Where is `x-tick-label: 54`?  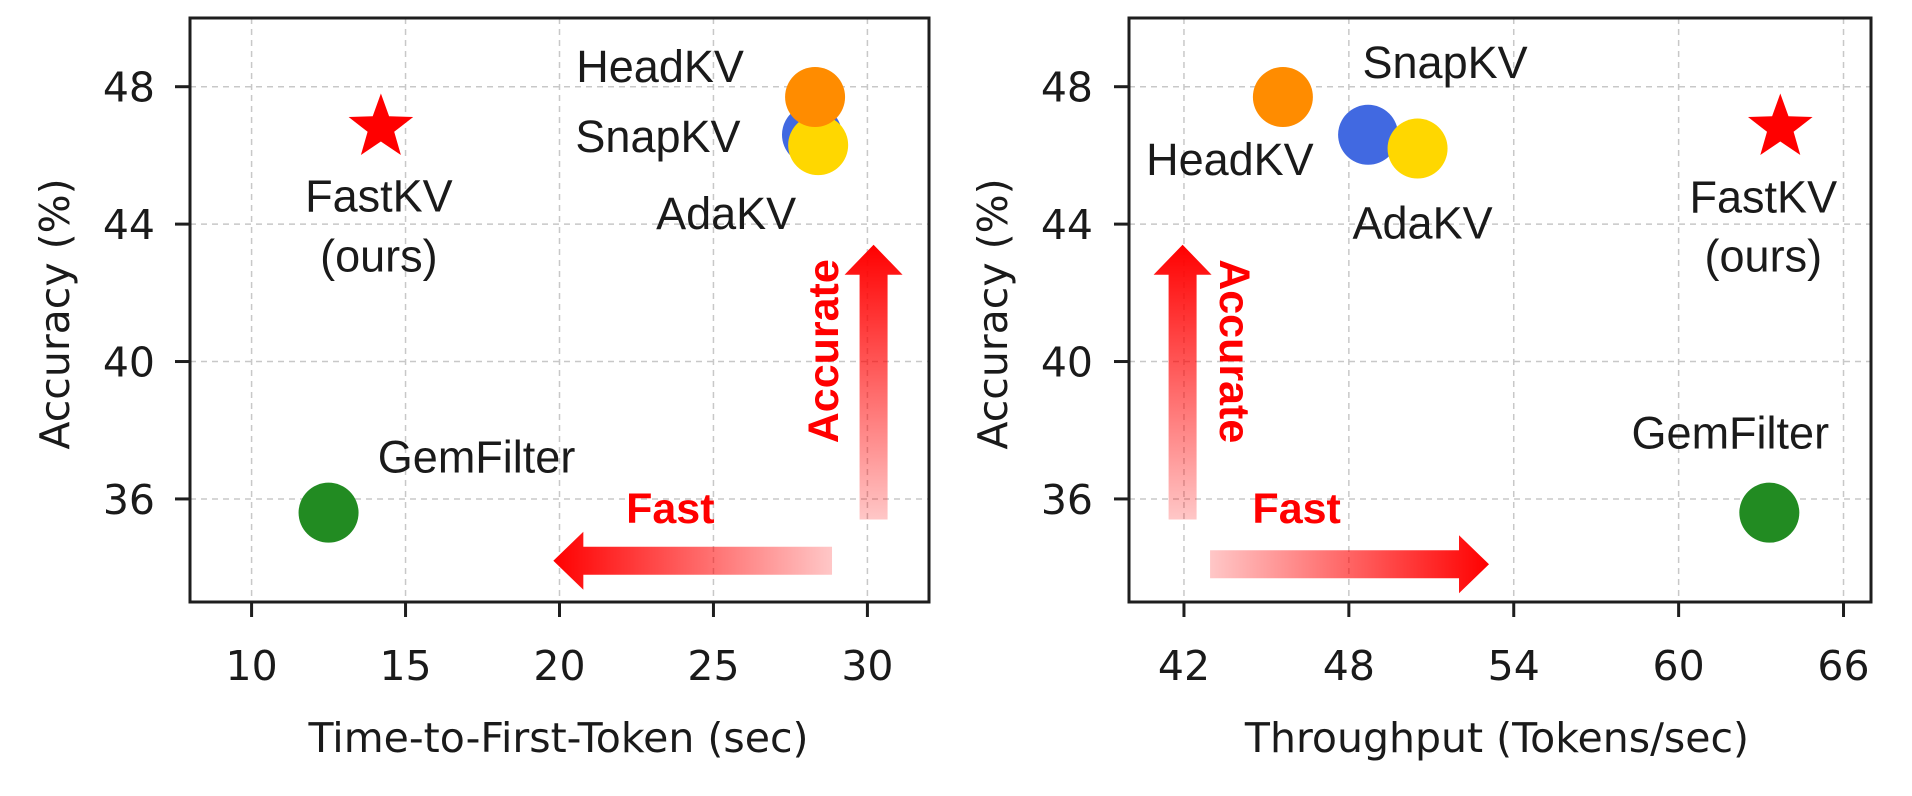
x-tick-label: 54 is located at coordinates (1514, 666).